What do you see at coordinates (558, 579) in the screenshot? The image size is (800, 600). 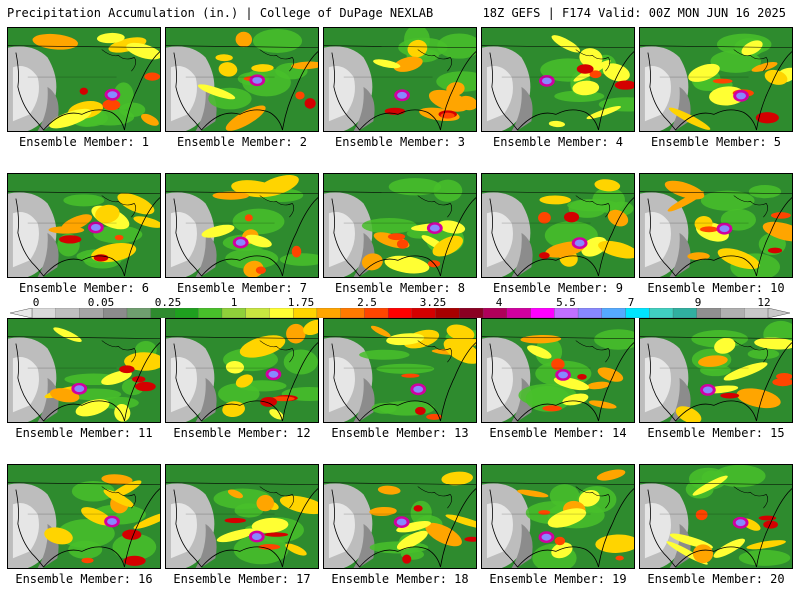 I see `ensemble-member-label: Ensemble Member: 19` at bounding box center [558, 579].